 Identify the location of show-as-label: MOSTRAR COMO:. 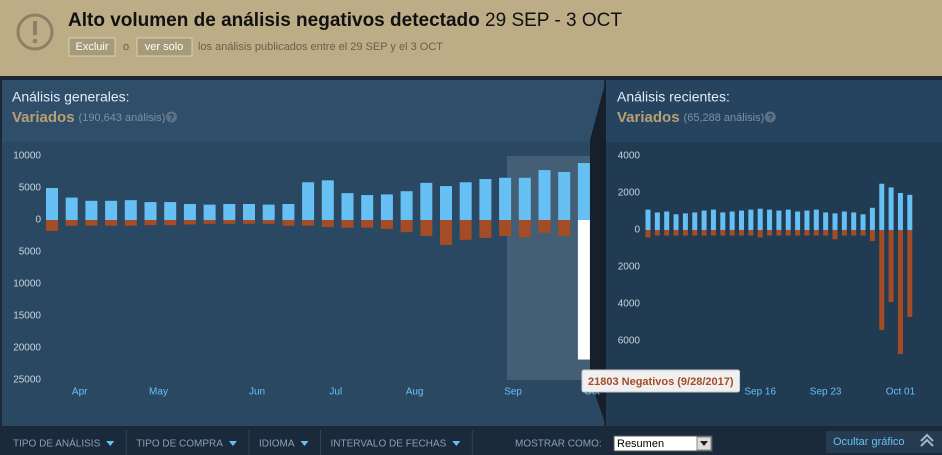
(558, 444).